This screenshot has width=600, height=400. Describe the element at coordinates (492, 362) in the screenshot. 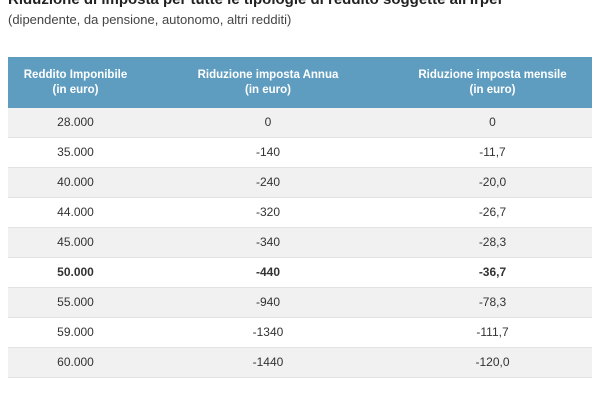

I see `table-cell: -120,0` at that location.